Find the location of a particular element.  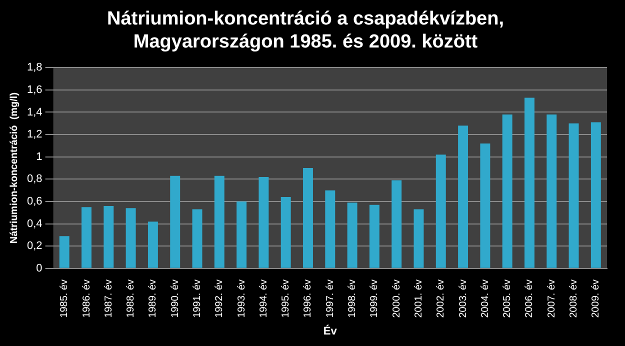

text: Magyarországon 1985. és 2009. között is located at coordinates (305, 41).